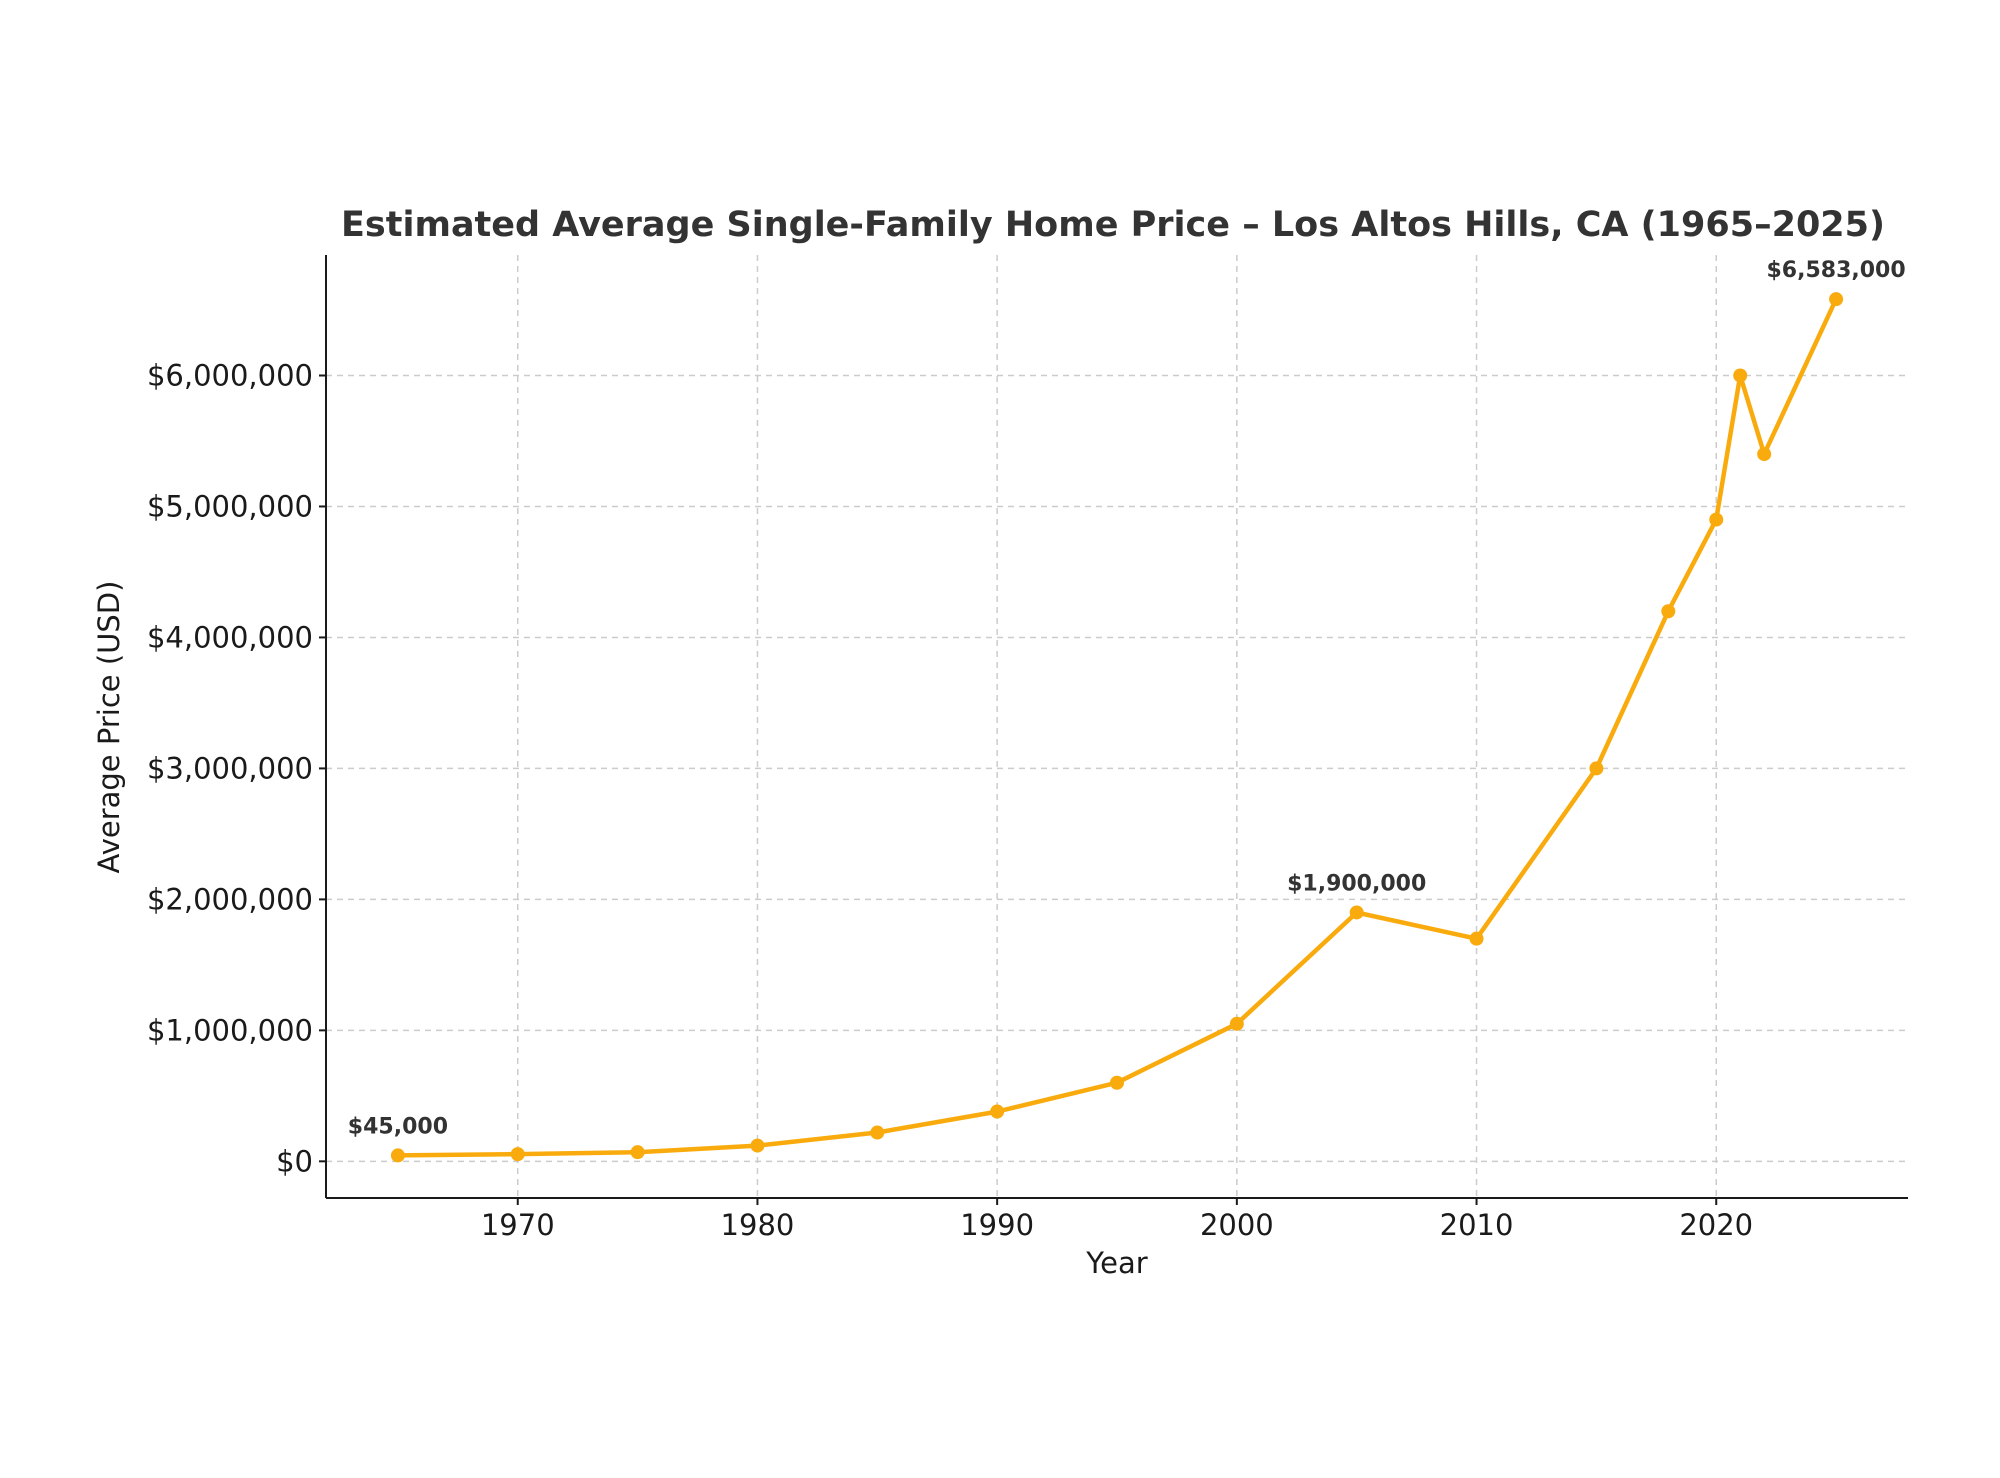  Describe the element at coordinates (230, 506) in the screenshot. I see `y-tick-label: $5,000,000` at that location.